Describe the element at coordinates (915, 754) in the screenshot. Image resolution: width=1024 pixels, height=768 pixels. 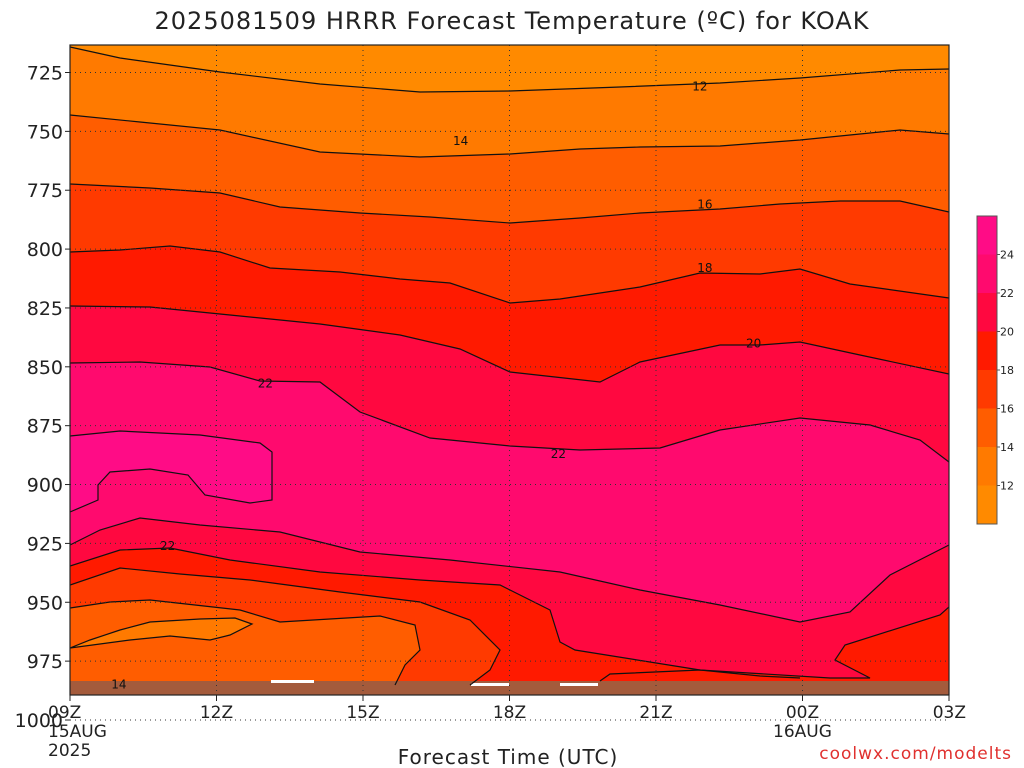
I see `credit-text: coolwx.com/modelts` at that location.